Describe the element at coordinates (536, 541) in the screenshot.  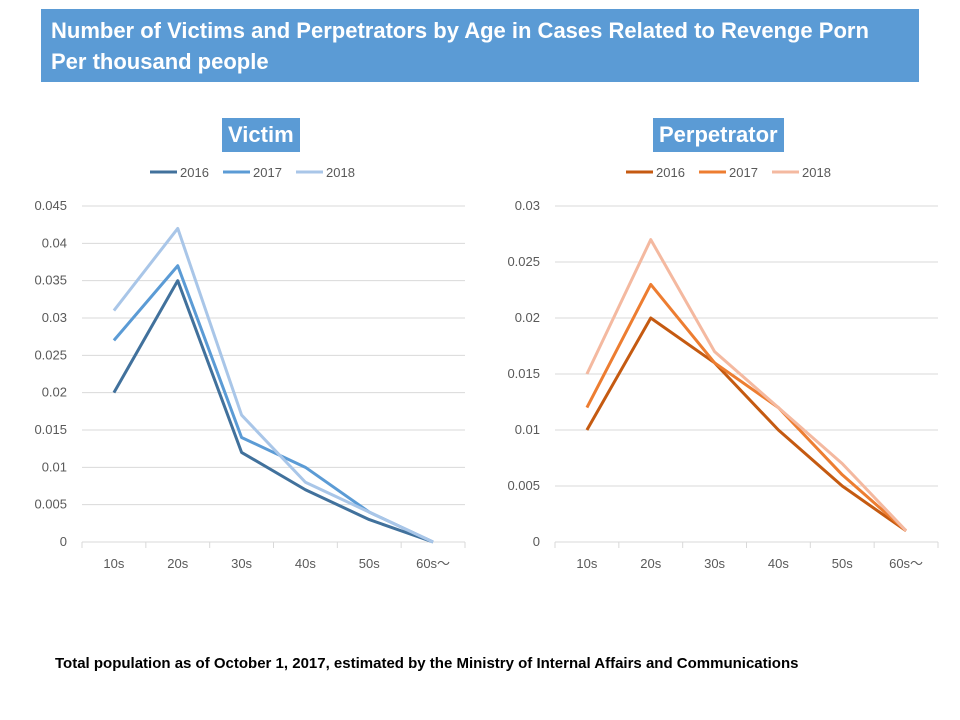
I see `perpetrator-y-tick-label: 0` at that location.